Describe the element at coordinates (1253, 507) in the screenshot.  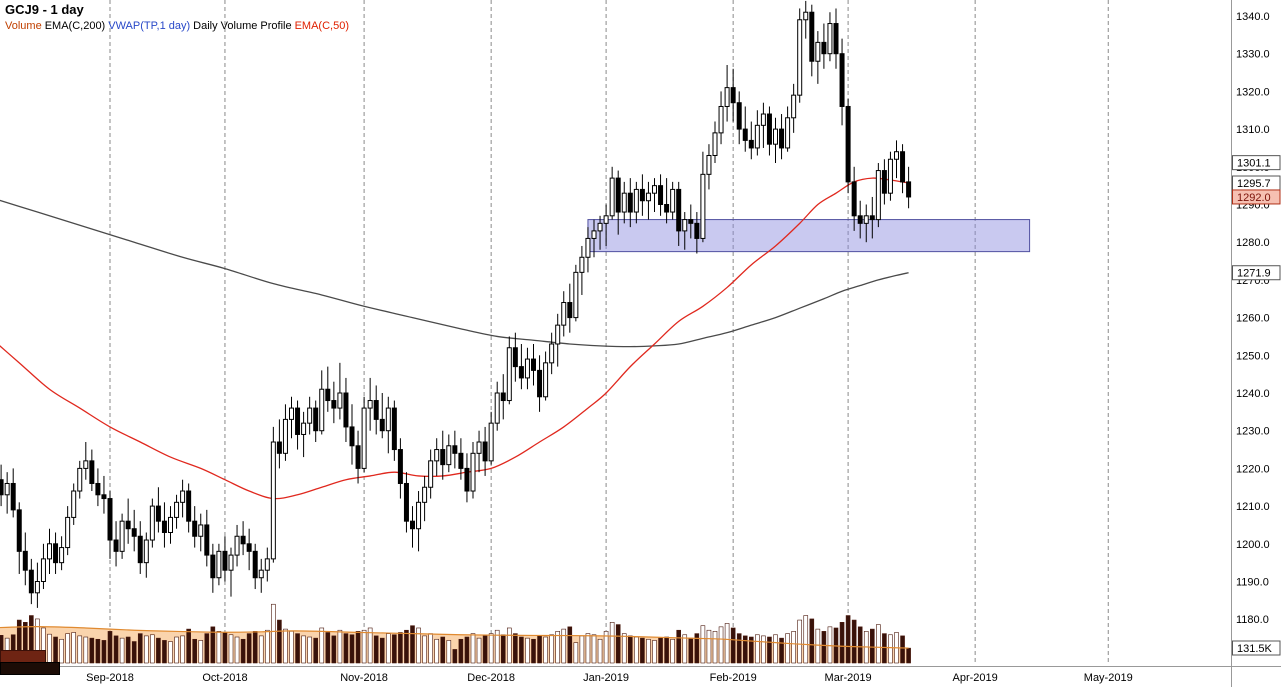
I see `svg-text: 1210.0` at that location.